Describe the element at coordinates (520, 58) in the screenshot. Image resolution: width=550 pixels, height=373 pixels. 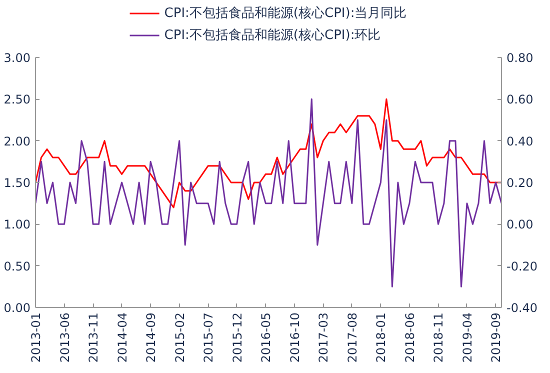
I see `y2-tick-label: 0.80` at that location.